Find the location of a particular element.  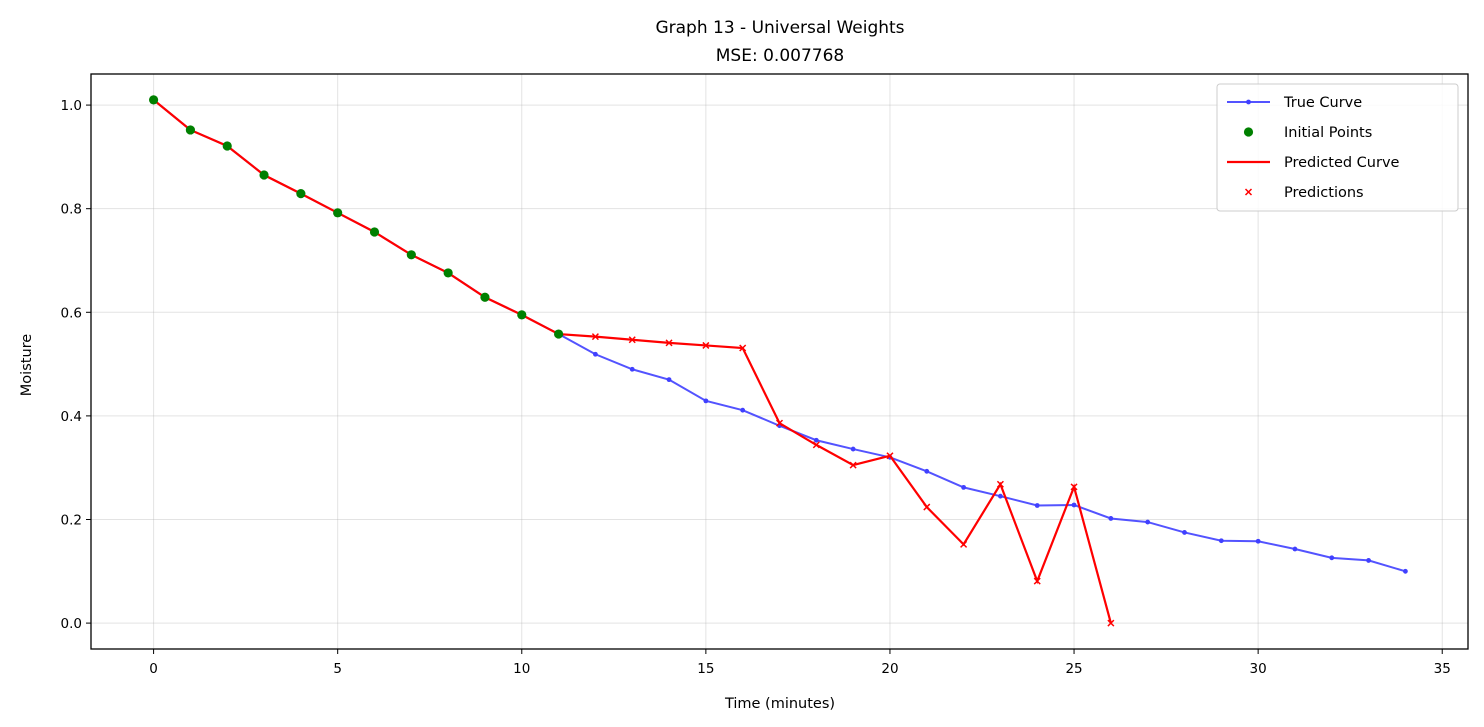

y-tick-label: 0.2 is located at coordinates (71, 520).